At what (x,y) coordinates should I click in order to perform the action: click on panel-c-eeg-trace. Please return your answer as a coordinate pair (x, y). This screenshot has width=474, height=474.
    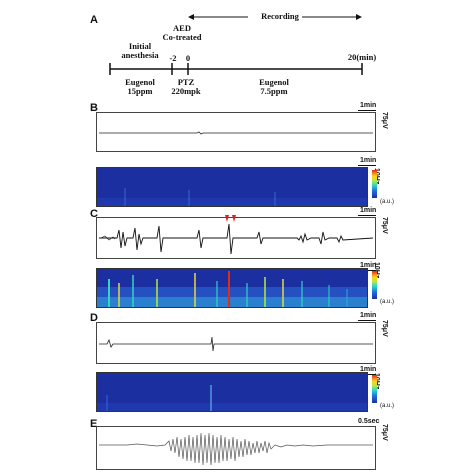
    Looking at the image, I should click on (236, 238).